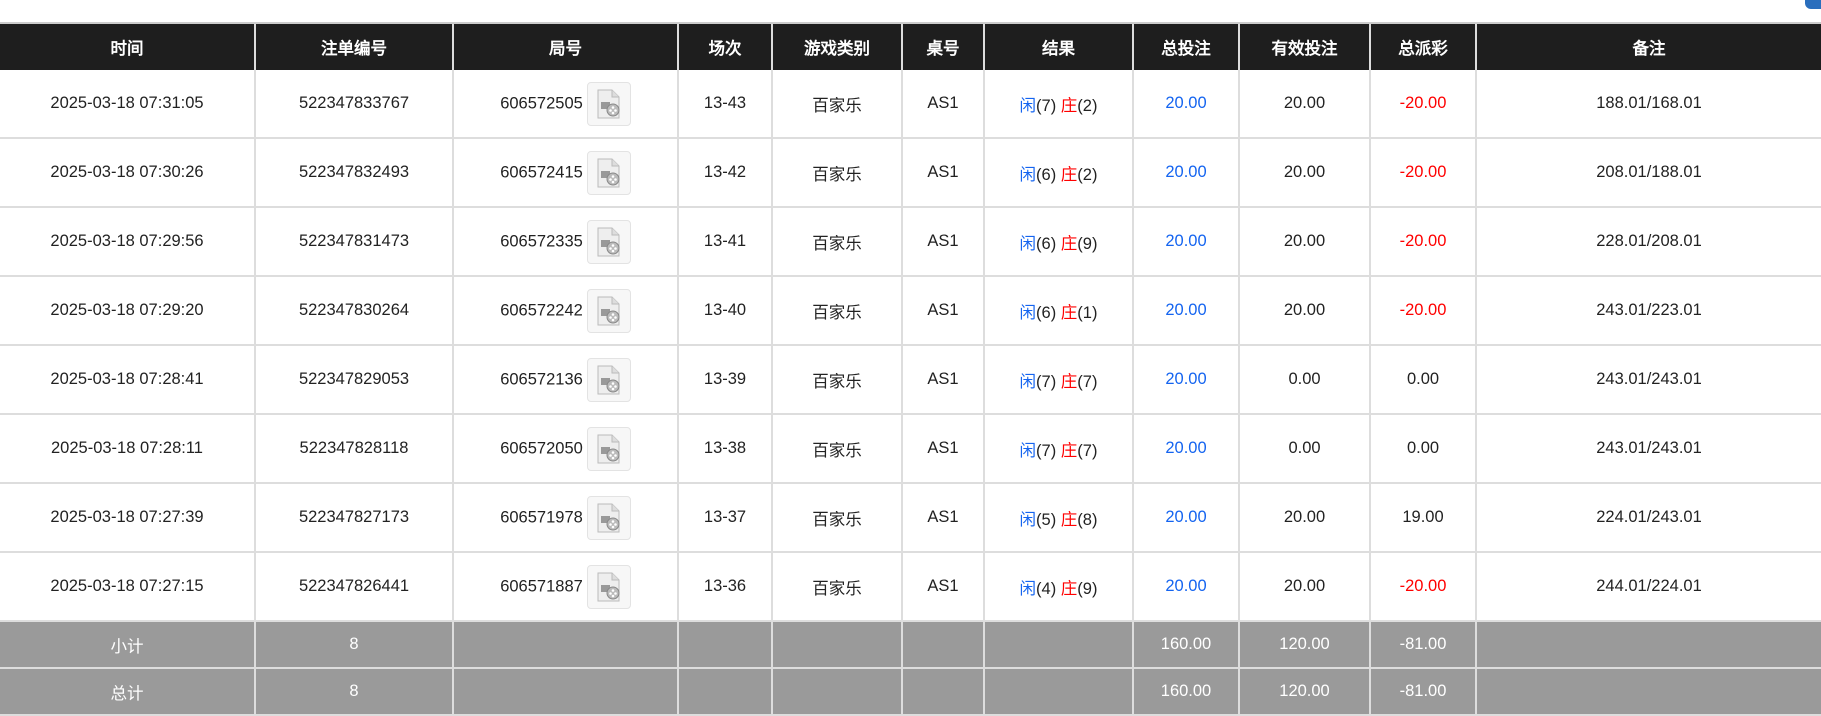 The image size is (1821, 716). What do you see at coordinates (353, 449) in the screenshot?
I see `bet-id-cell: 522347828118` at bounding box center [353, 449].